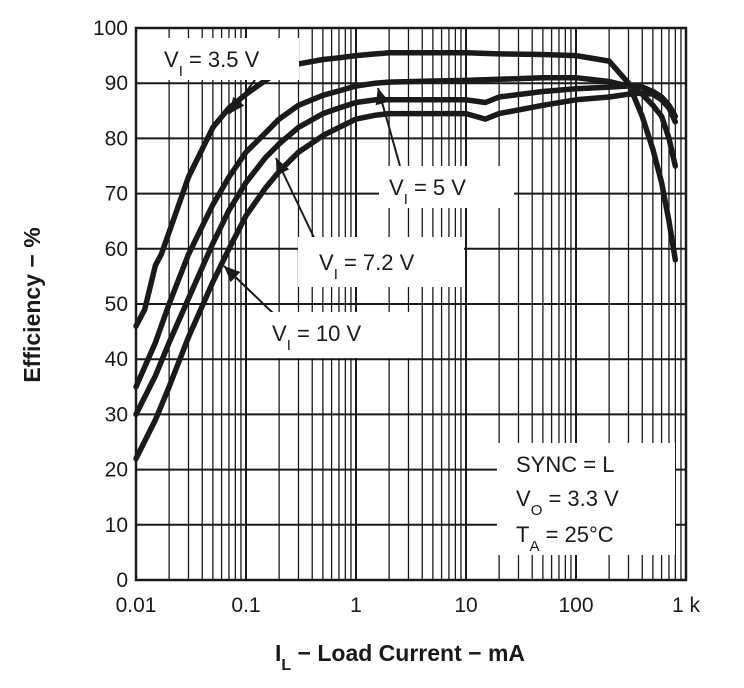  I want to click on x-axis-title-main: I, so click(278, 653).